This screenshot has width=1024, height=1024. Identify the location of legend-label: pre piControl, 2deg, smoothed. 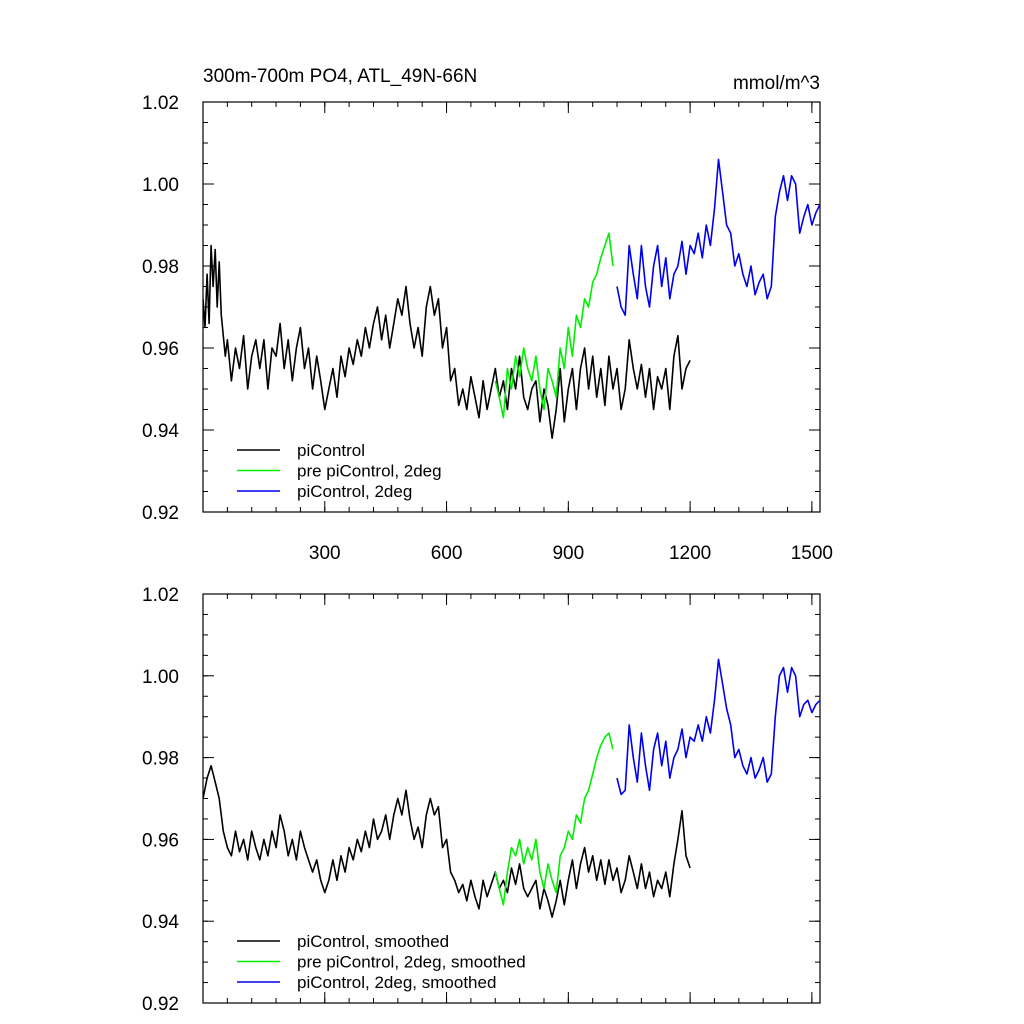
(411, 962).